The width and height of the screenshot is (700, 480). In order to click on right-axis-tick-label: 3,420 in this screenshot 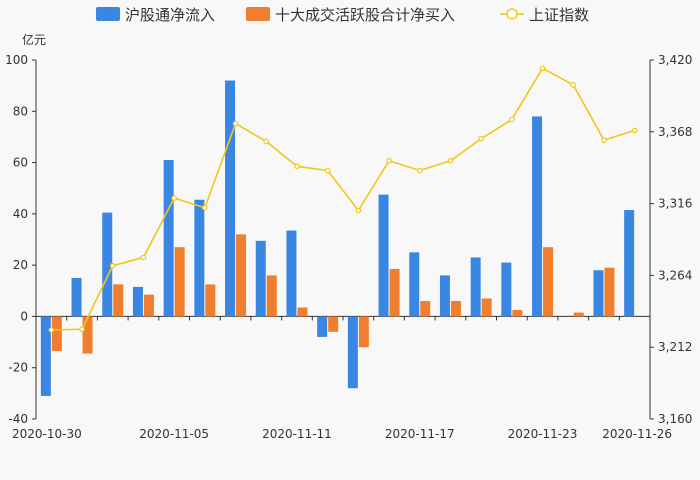, I will do `click(675, 60)`.